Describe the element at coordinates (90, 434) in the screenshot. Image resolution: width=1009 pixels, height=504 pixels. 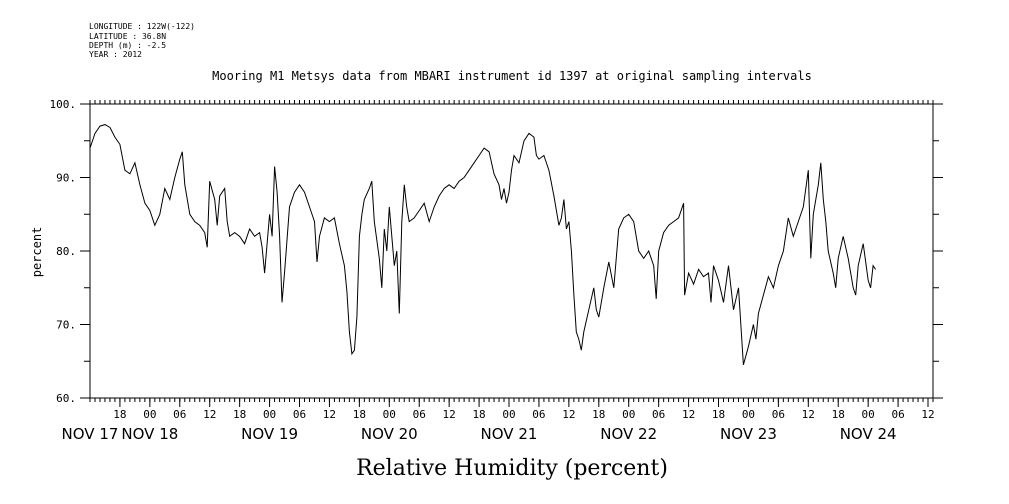
I see `x-day-label: NOV 17` at that location.